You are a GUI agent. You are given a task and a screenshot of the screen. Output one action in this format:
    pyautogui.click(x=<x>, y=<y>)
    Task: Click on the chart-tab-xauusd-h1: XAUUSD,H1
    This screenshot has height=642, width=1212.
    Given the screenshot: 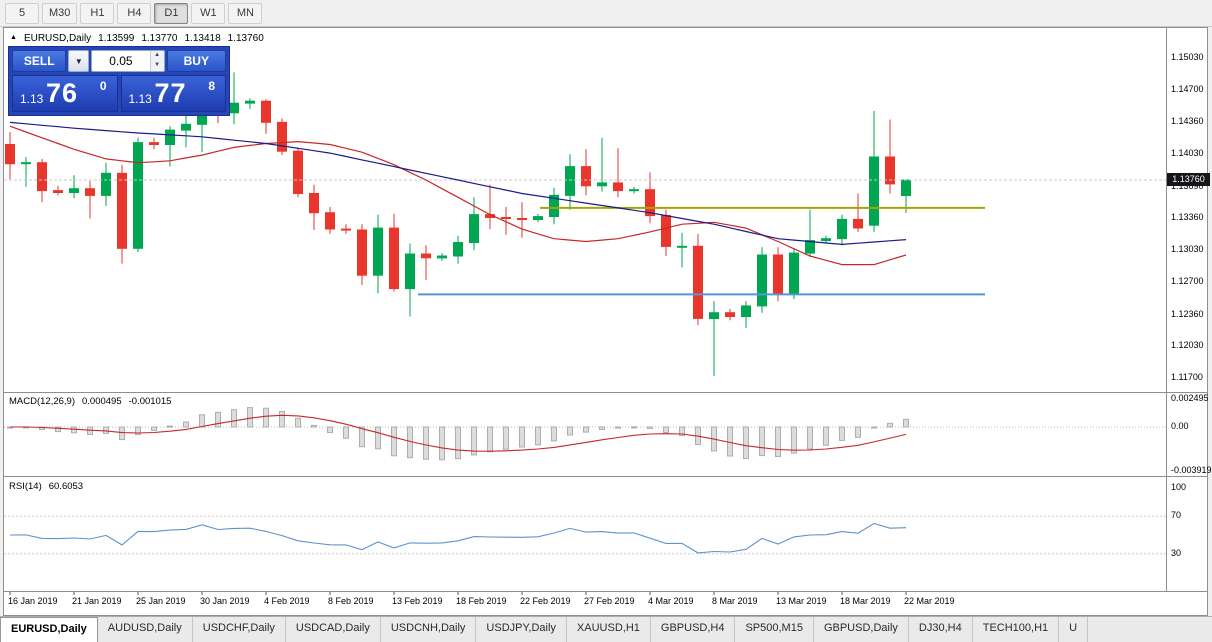 What is the action you would take?
    pyautogui.click(x=609, y=629)
    